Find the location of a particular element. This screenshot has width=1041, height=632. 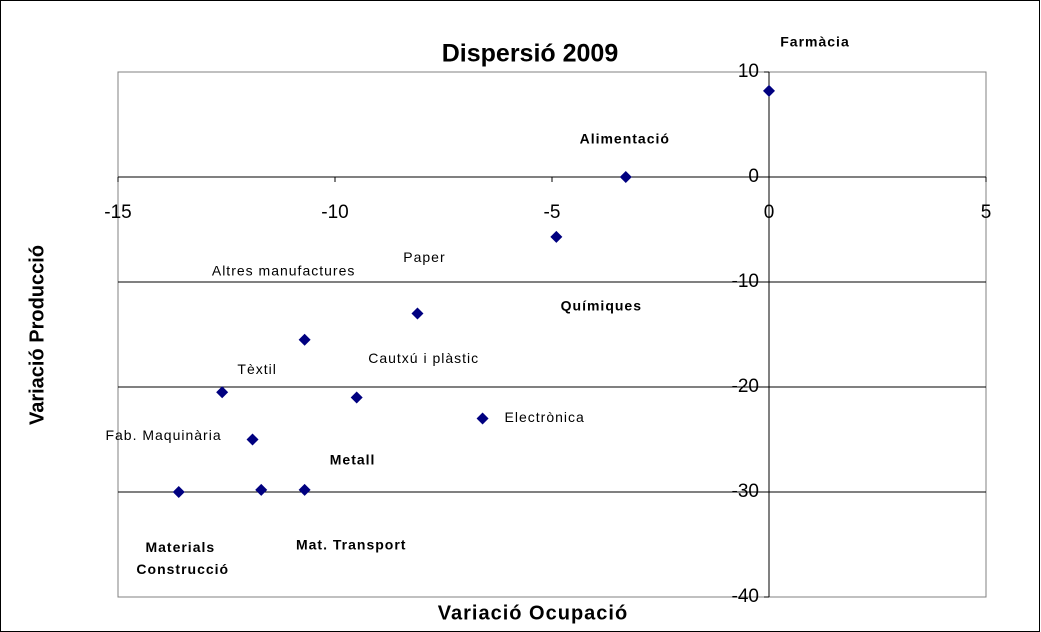

chart-title: Dispersió 2009 is located at coordinates (530, 54).